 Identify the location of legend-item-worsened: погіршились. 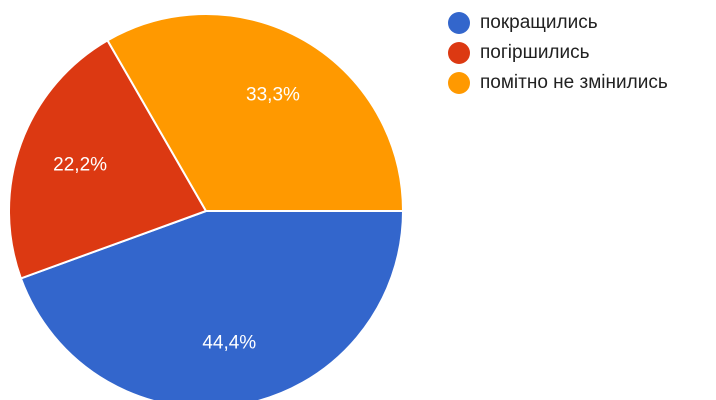
(558, 53).